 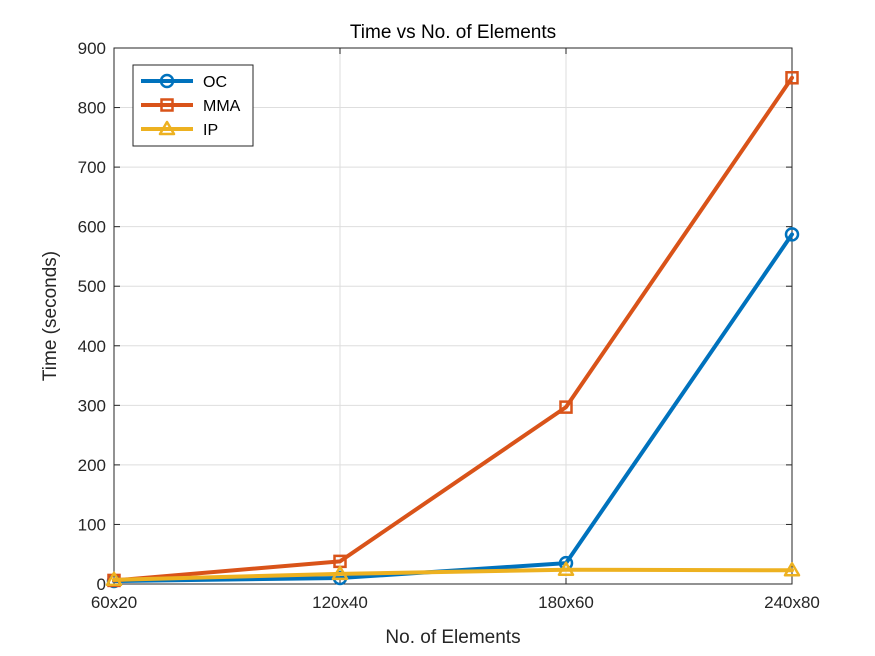 What do you see at coordinates (167, 105) in the screenshot?
I see `legend-marker-mma` at bounding box center [167, 105].